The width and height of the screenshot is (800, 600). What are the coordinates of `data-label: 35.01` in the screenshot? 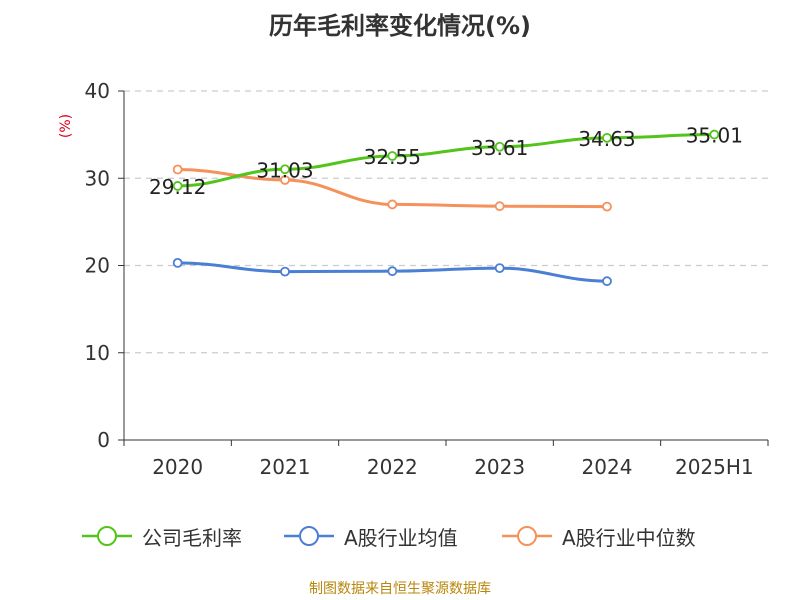 It's located at (714, 136).